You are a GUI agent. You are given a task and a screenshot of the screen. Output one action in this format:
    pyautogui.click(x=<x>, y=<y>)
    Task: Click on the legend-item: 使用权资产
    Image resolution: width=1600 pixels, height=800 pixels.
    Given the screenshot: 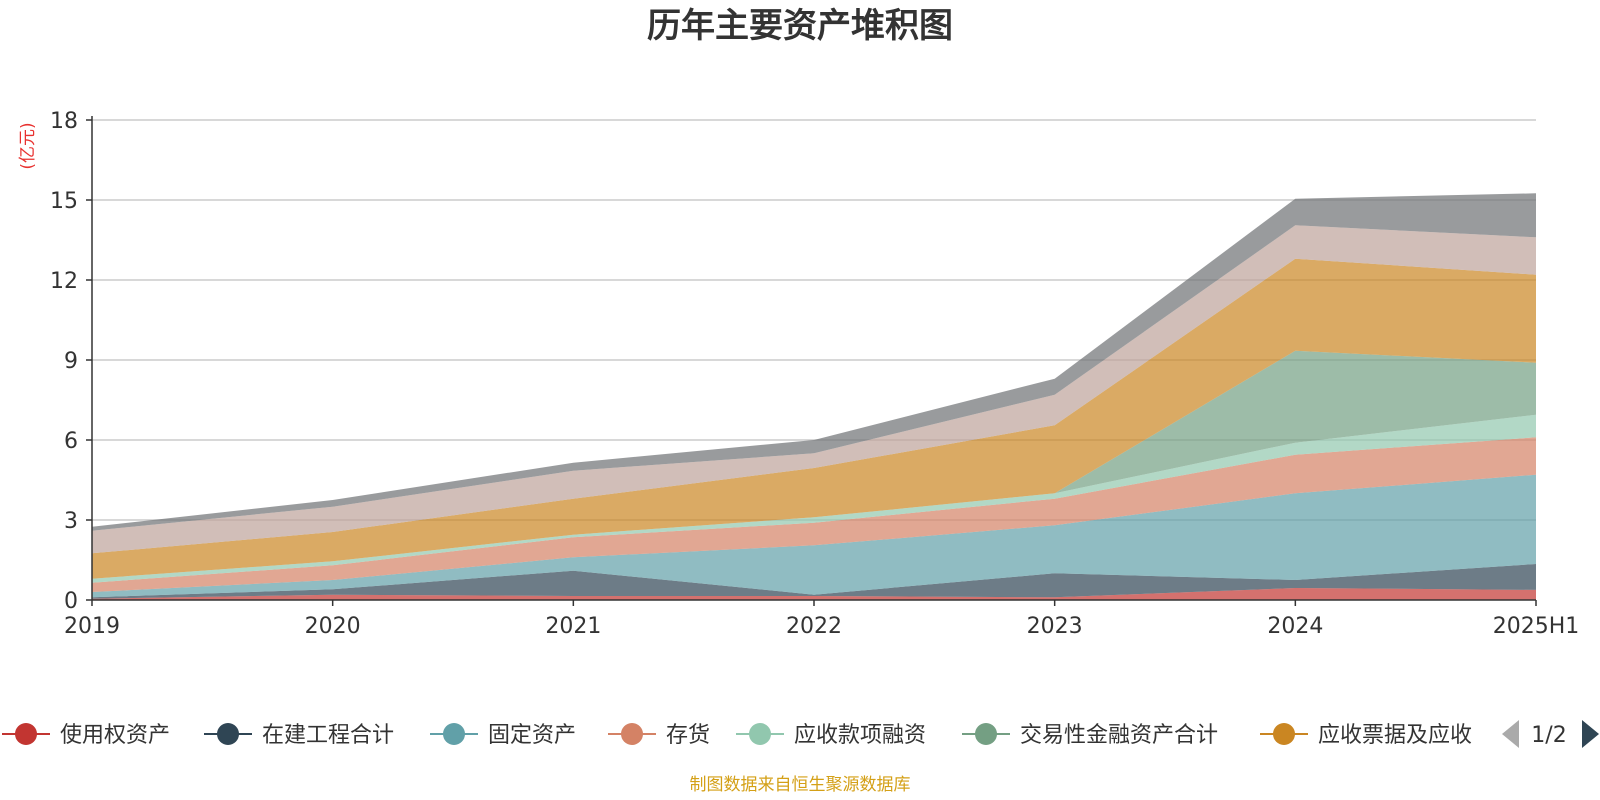 What is the action you would take?
    pyautogui.click(x=86, y=735)
    